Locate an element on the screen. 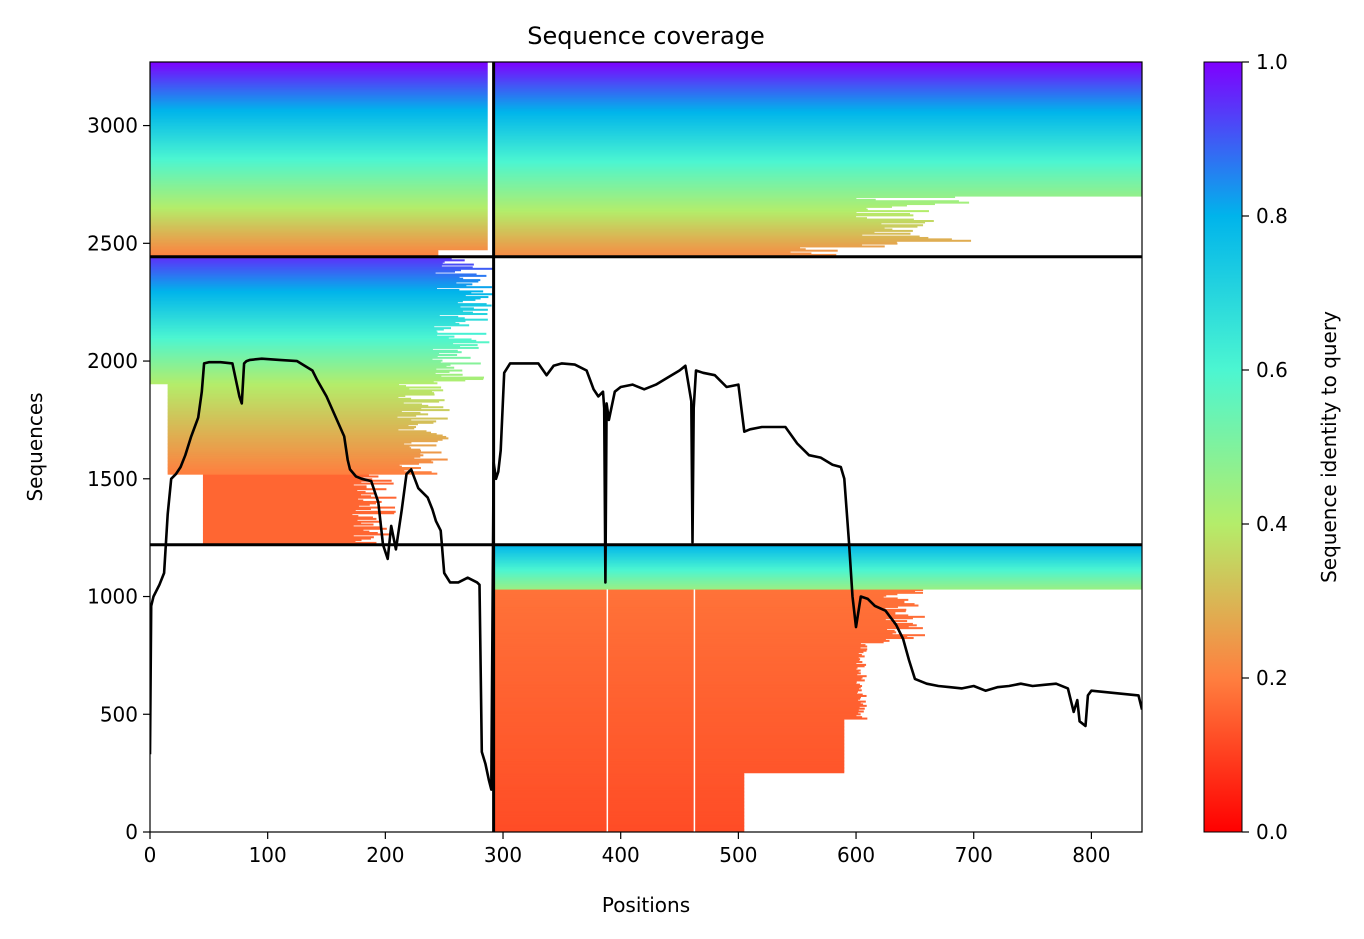 Image resolution: width=1364 pixels, height=939 pixels. colorbar-tick-label: 0.0 is located at coordinates (1272, 832).